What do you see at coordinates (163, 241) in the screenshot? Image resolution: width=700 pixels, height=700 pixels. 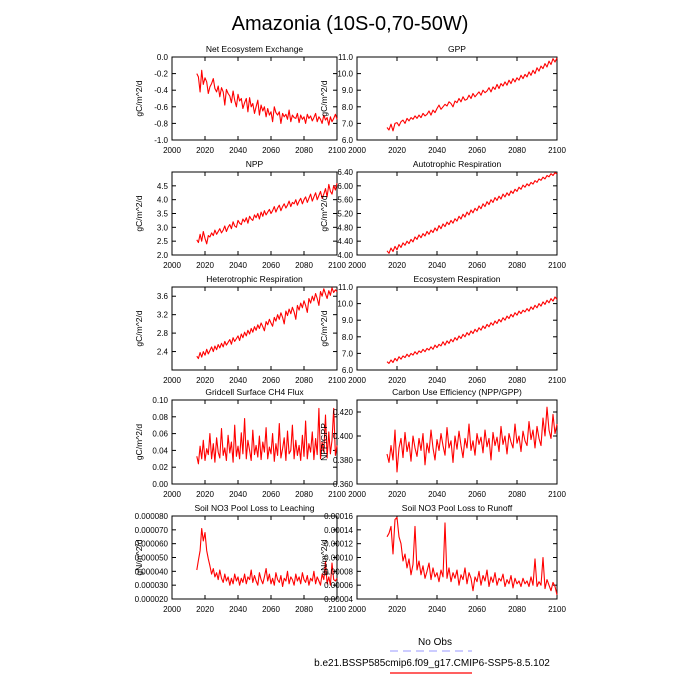 I see `y-tick-label: 2.5` at bounding box center [163, 241].